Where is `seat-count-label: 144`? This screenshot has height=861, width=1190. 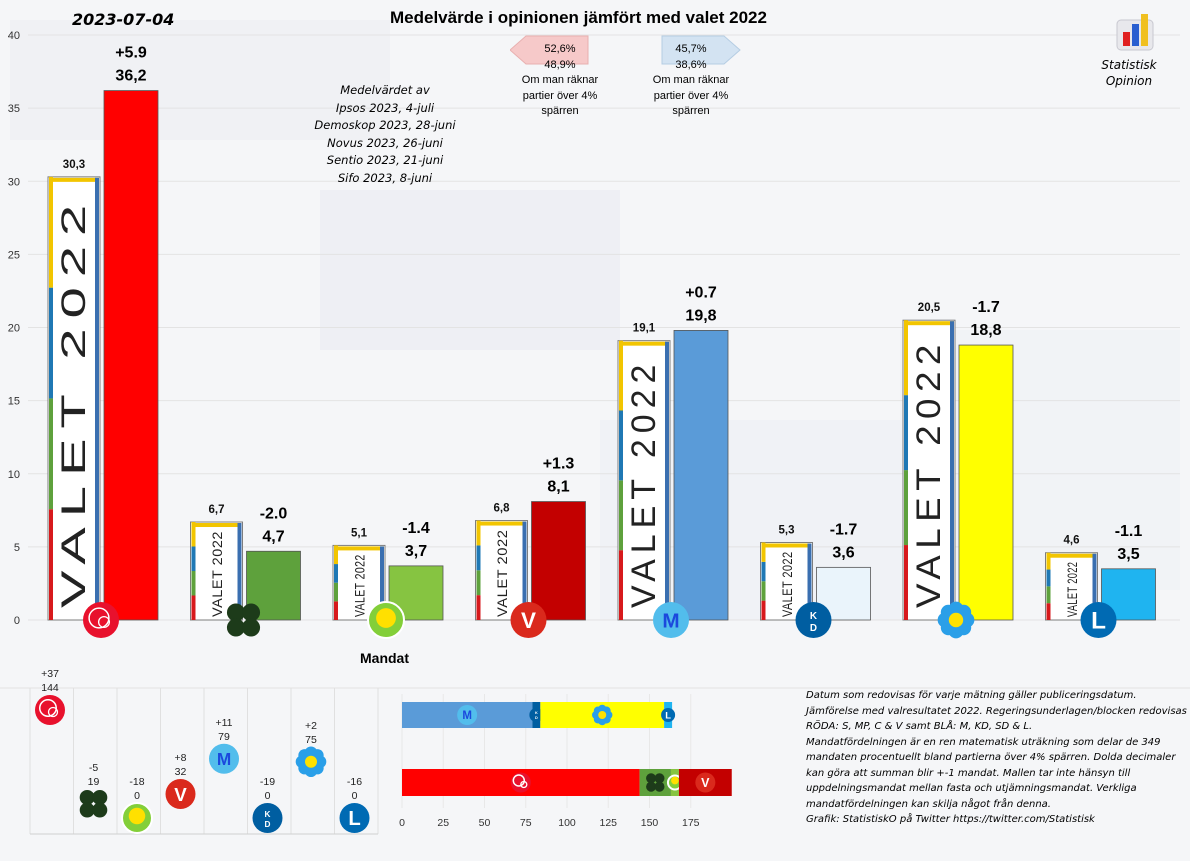 seat-count-label: 144 is located at coordinates (50, 688).